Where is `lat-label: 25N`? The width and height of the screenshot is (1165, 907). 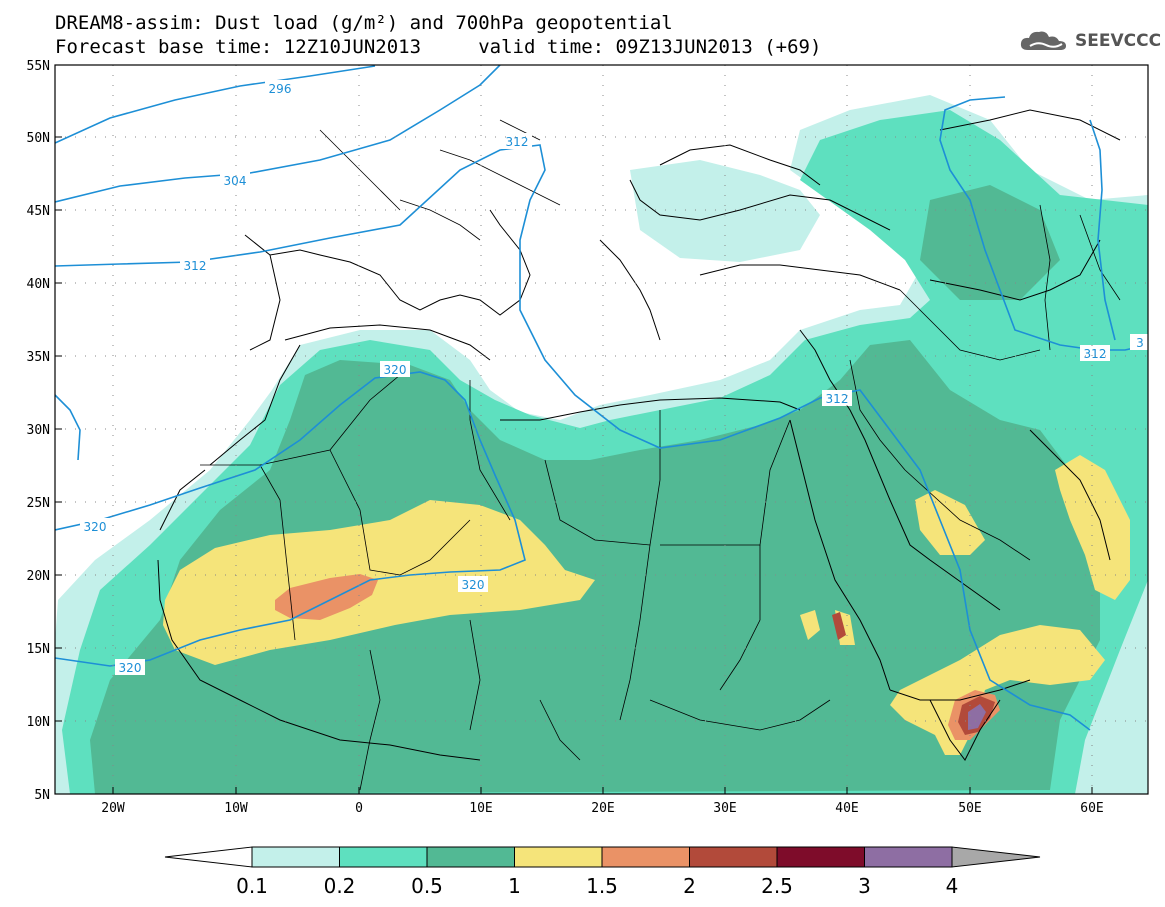
lat-label: 25N is located at coordinates (38, 503).